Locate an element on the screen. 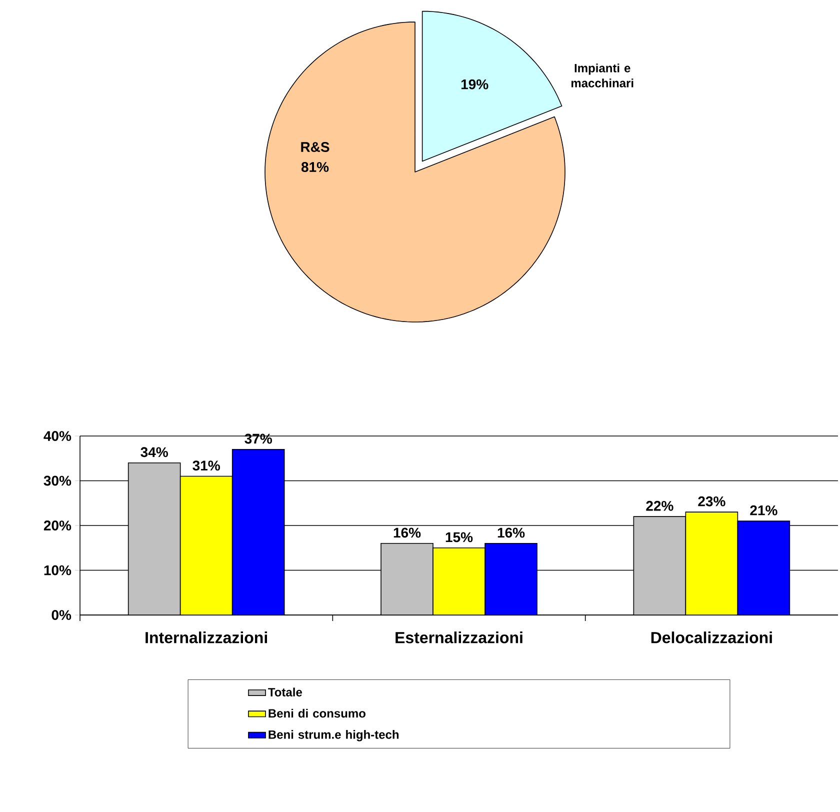  data-label: 34% is located at coordinates (154, 452).